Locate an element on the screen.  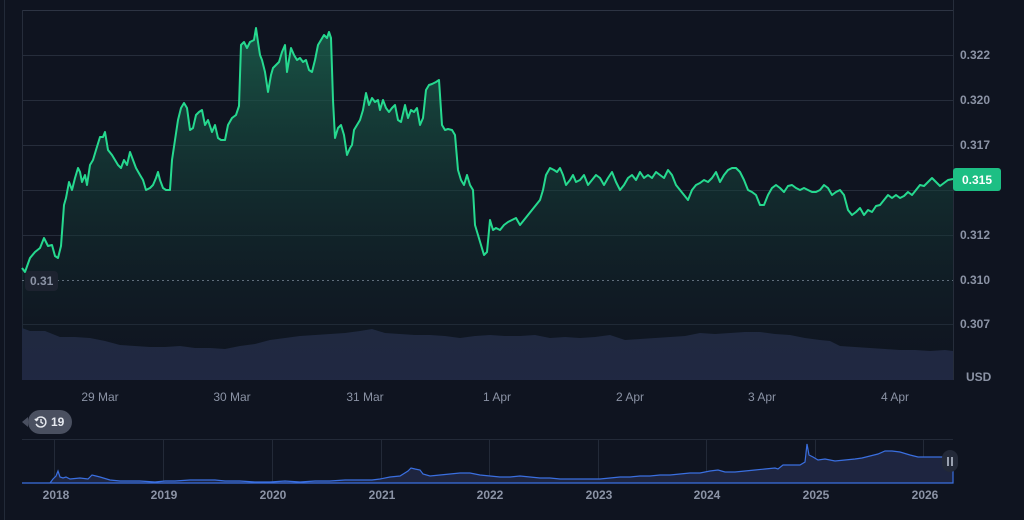
year-tick-label: 2021 is located at coordinates (382, 495).